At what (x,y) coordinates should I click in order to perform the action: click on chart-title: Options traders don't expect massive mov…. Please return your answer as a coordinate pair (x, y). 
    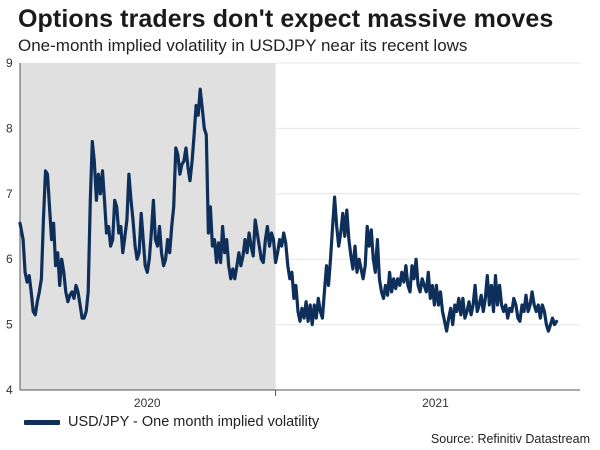
    Looking at the image, I should click on (286, 19).